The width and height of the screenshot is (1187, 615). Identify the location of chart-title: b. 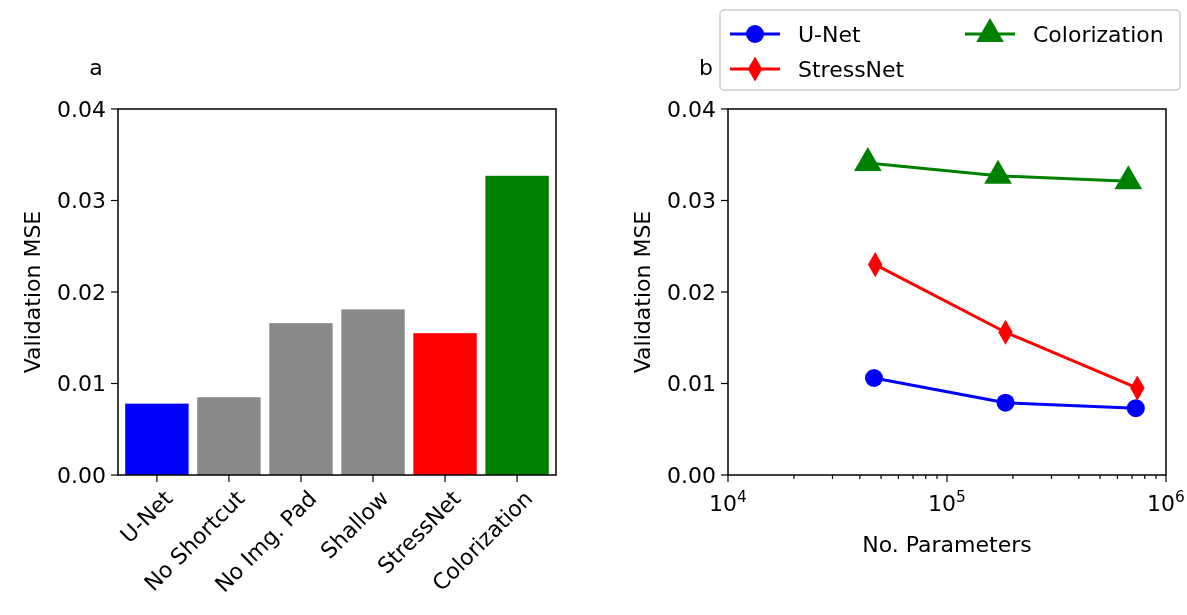
(706, 67).